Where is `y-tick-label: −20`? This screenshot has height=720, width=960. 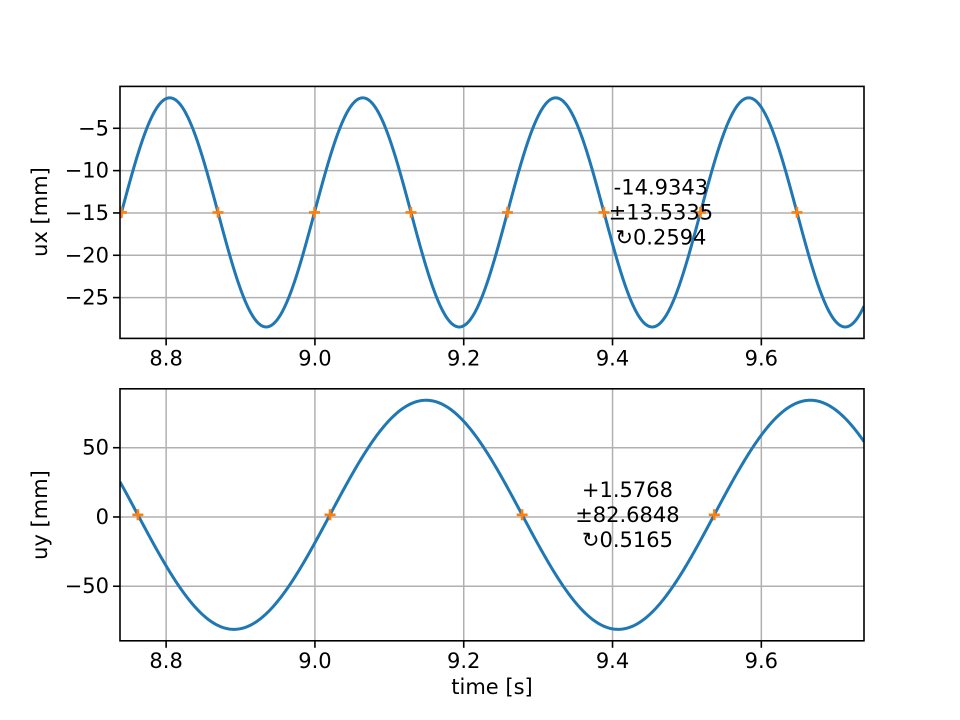
y-tick-label: −20 is located at coordinates (87, 255).